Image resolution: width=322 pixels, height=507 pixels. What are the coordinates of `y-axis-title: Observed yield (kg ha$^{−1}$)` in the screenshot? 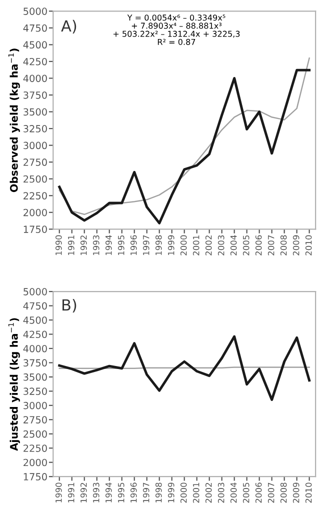 It's located at (14, 120).